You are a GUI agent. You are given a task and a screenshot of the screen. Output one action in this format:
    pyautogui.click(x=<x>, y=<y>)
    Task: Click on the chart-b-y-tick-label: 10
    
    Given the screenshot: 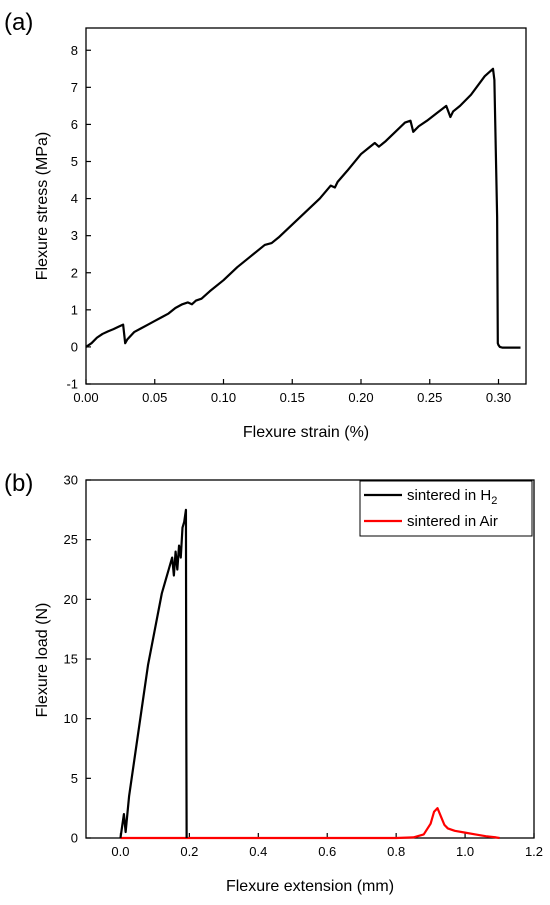 What is the action you would take?
    pyautogui.click(x=71, y=718)
    